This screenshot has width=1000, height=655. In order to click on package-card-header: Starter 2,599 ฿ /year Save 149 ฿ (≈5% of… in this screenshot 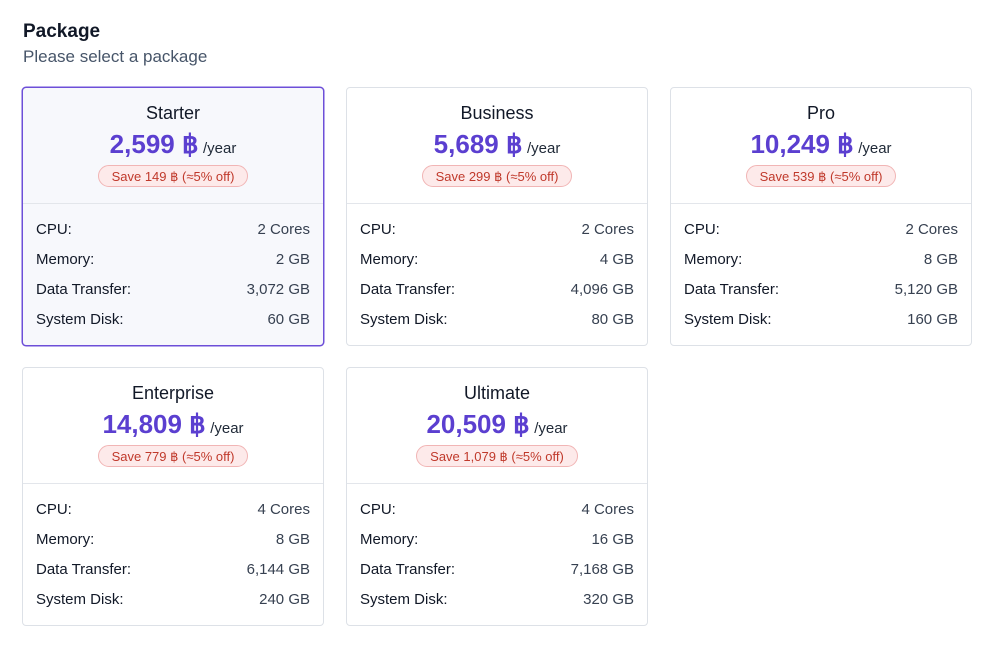, I will do `click(173, 146)`.